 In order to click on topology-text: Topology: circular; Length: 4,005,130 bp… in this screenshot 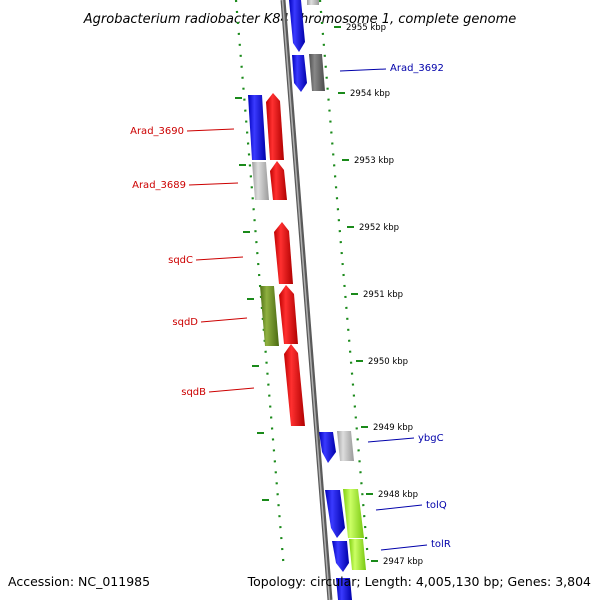, I will do `click(419, 581)`.